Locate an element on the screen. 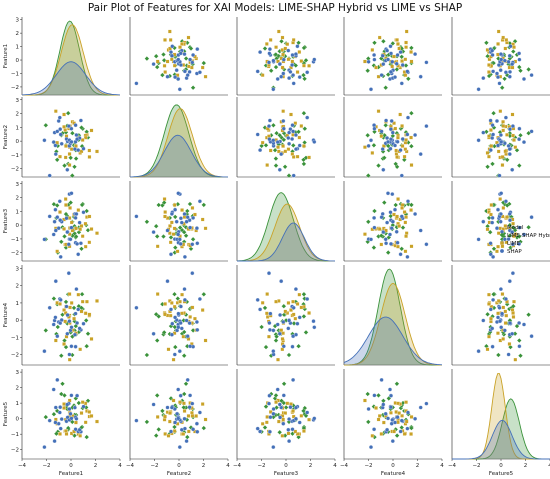  kde-area-lime-shap-hybrid is located at coordinates (286, 226).